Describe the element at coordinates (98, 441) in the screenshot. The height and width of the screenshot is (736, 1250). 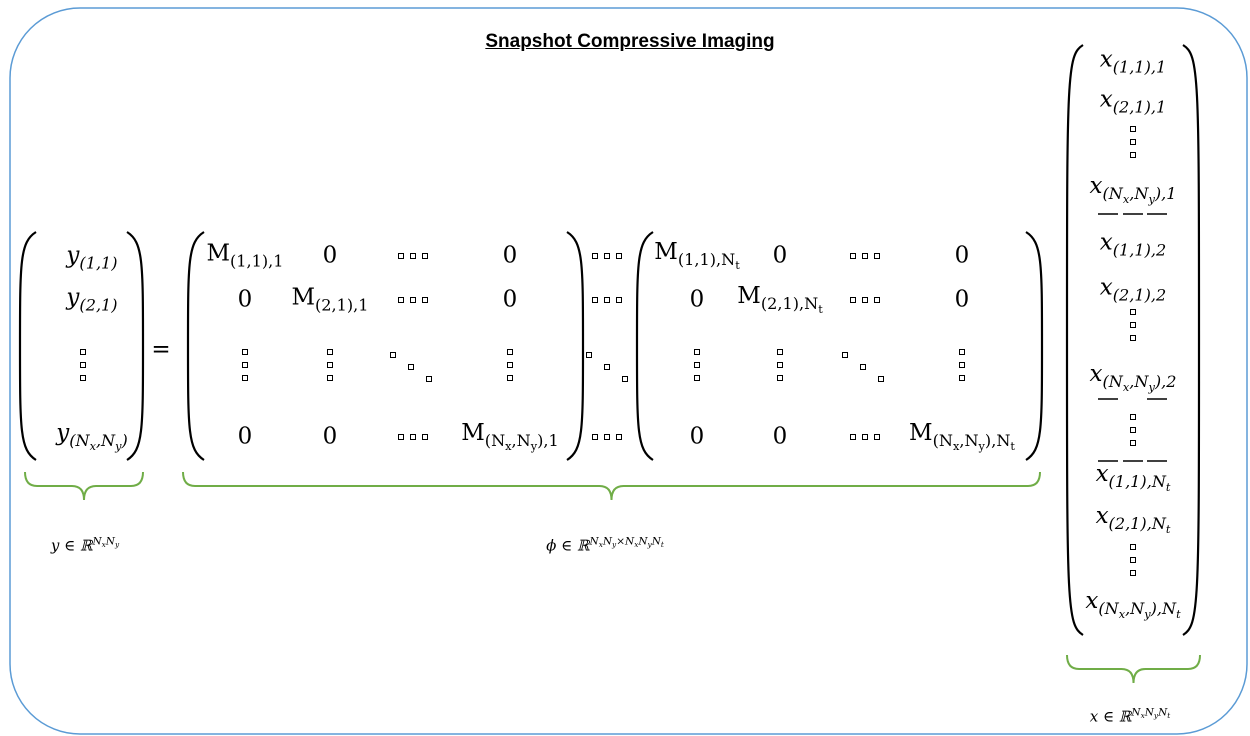
I see `subscript: (Nx,Ny)` at that location.